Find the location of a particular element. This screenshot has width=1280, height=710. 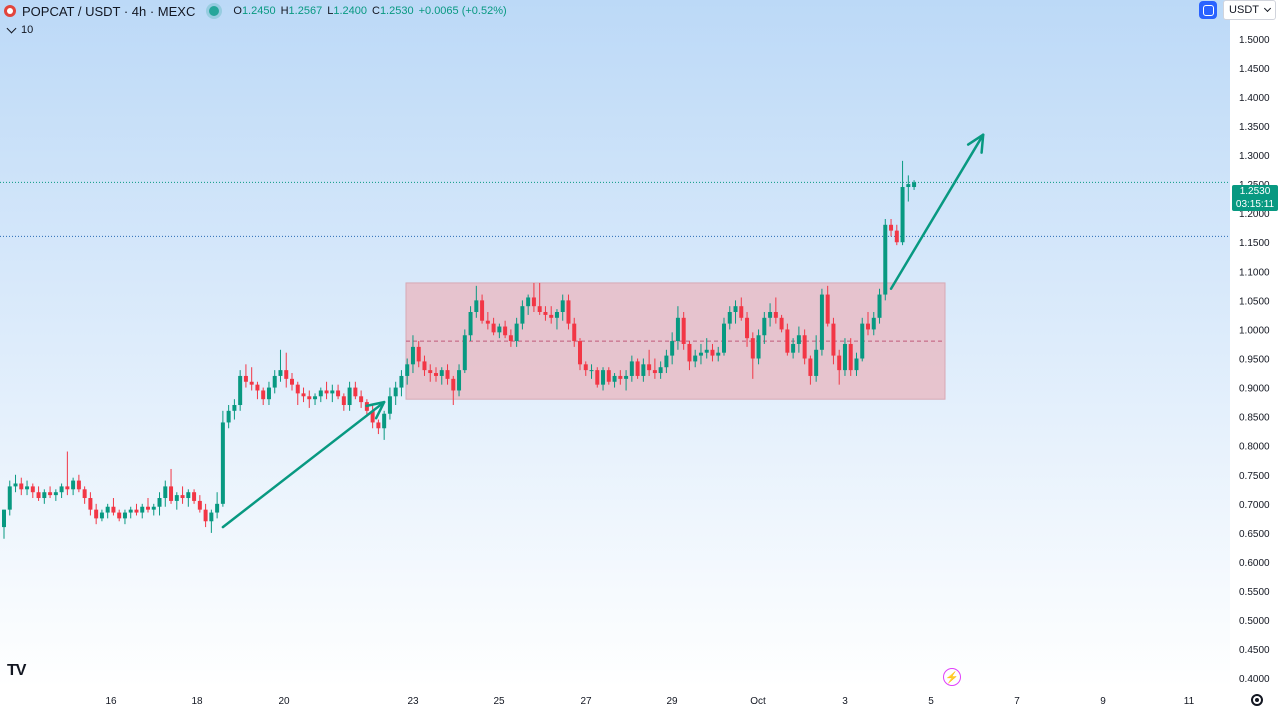

indicator-toggle: 10 is located at coordinates (19, 29).